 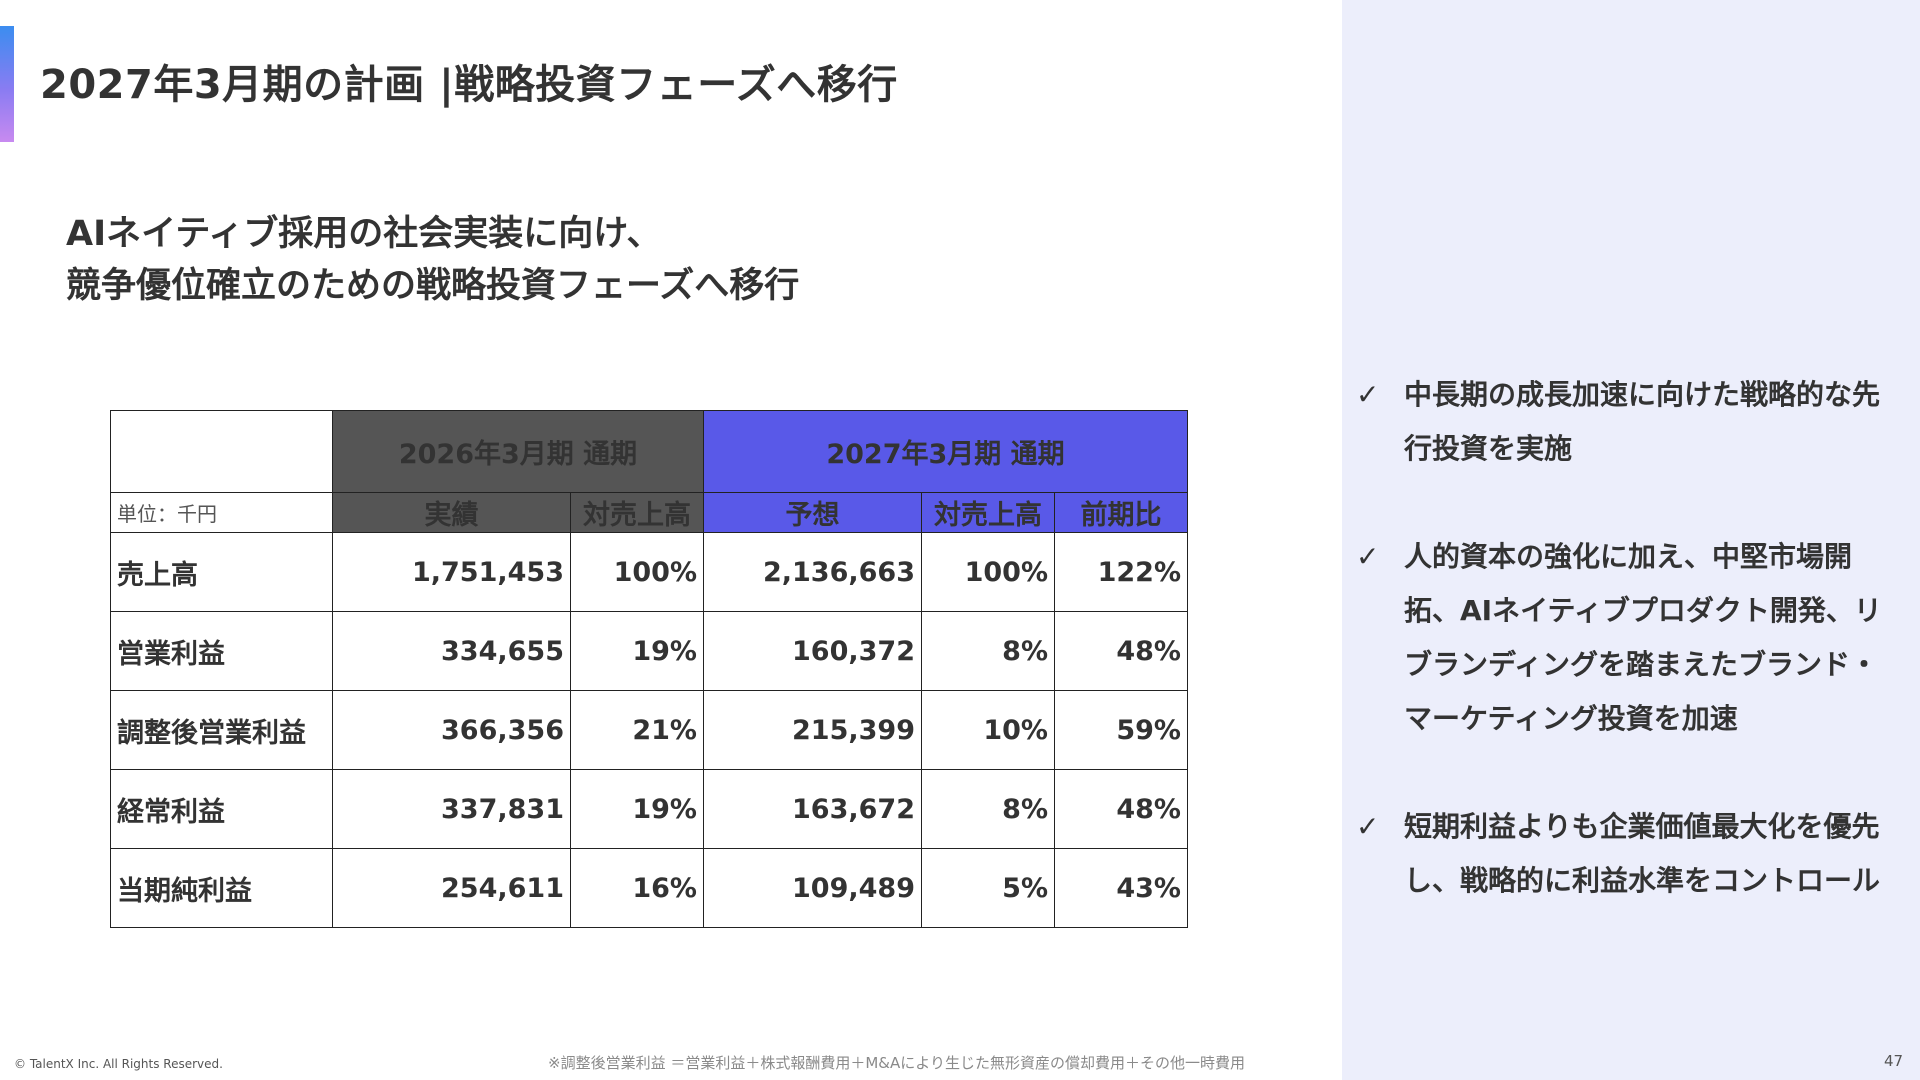 I want to click on table-row: 売上高 1,751,453 100% 2,136,663 100% 122%, so click(x=649, y=572).